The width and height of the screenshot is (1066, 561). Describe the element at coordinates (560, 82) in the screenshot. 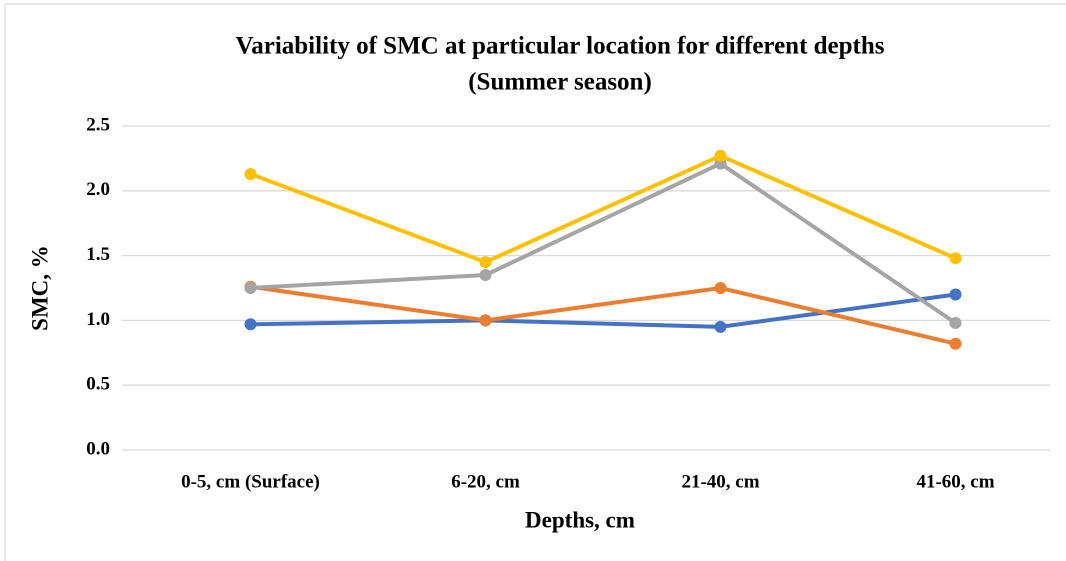

I see `chart-title: (Summer season)` at that location.